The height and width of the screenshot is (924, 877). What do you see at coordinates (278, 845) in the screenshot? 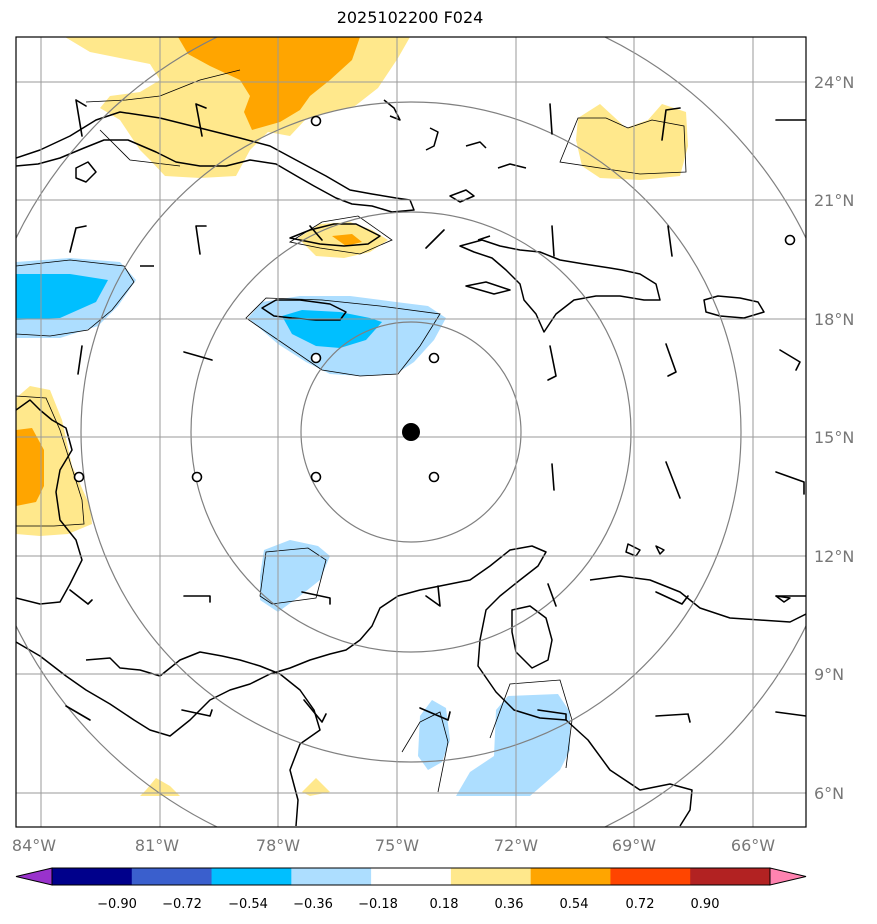
I see `lon-label-78w: 78°W` at bounding box center [278, 845].